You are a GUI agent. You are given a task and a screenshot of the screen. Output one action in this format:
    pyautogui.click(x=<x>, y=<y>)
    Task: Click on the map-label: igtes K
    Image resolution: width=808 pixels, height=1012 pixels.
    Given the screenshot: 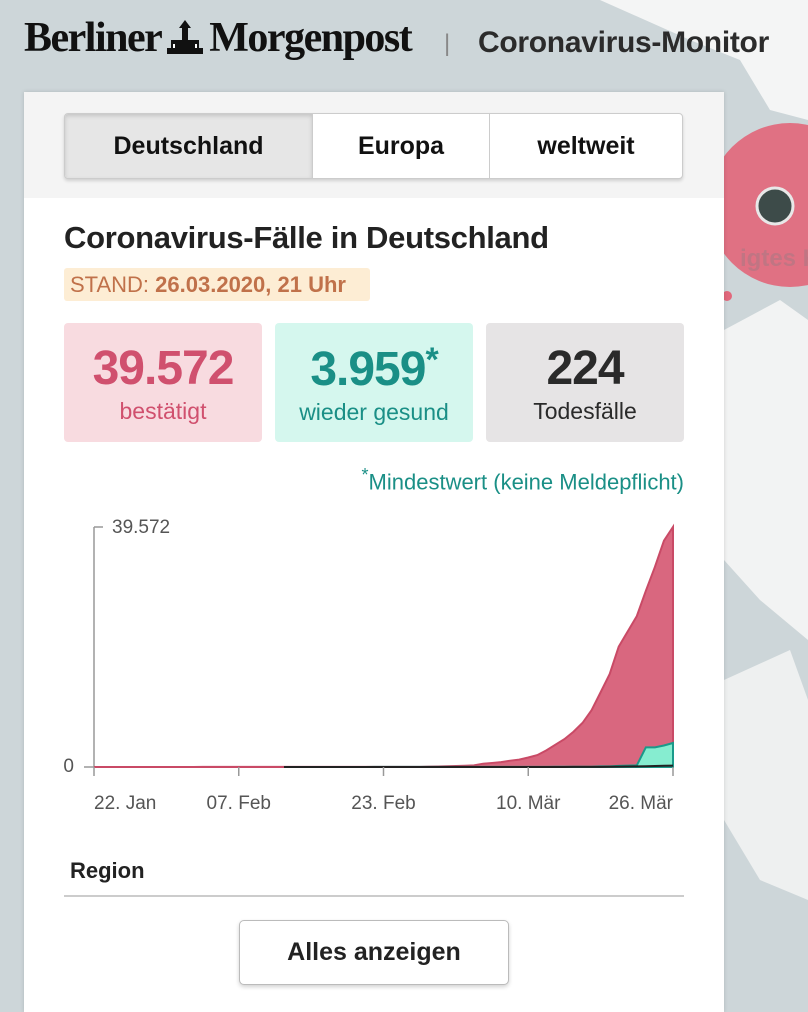 What is the action you would take?
    pyautogui.click(x=774, y=258)
    